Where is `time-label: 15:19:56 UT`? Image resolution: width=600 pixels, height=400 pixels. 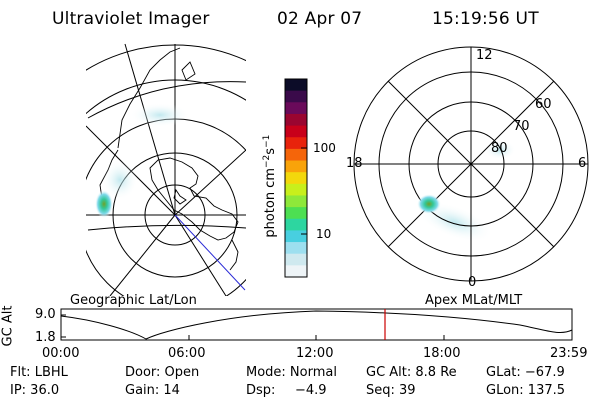
time-label: 15:19:56 UT is located at coordinates (485, 19).